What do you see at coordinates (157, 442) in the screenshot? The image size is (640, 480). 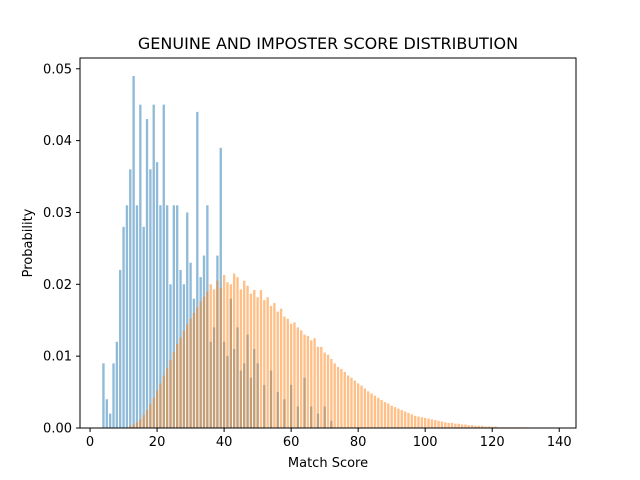 I see `x-tick-label: 20` at bounding box center [157, 442].